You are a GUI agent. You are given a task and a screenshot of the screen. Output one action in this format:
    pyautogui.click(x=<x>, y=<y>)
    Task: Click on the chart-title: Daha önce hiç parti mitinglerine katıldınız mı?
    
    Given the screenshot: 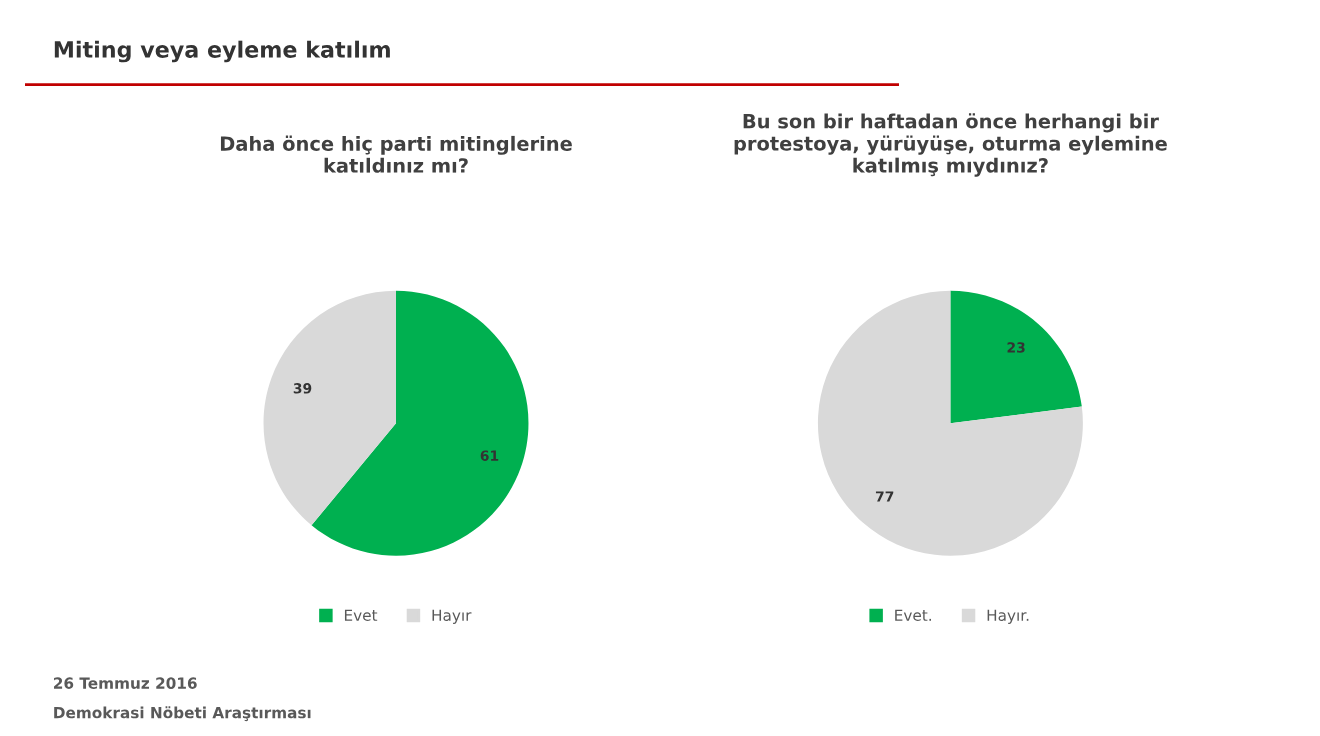 What is the action you would take?
    pyautogui.click(x=396, y=154)
    